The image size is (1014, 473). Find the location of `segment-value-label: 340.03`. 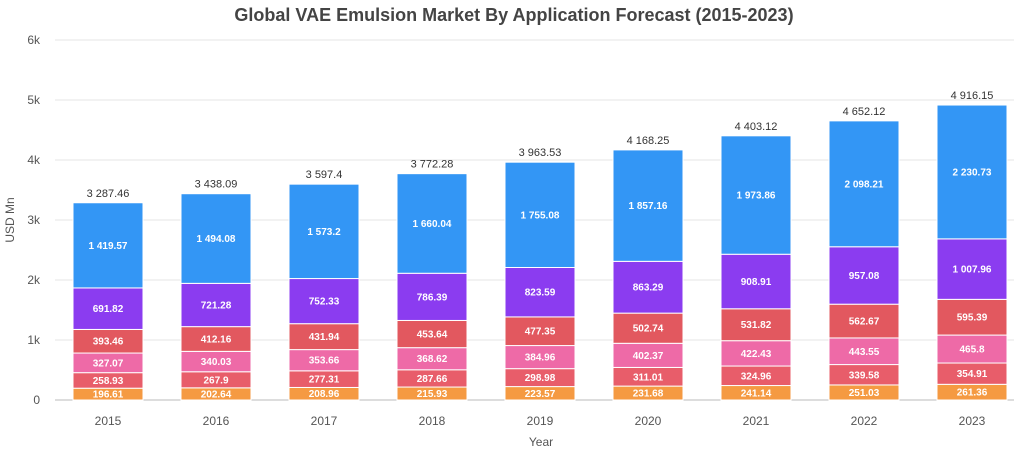

segment-value-label: 340.03 is located at coordinates (216, 362).